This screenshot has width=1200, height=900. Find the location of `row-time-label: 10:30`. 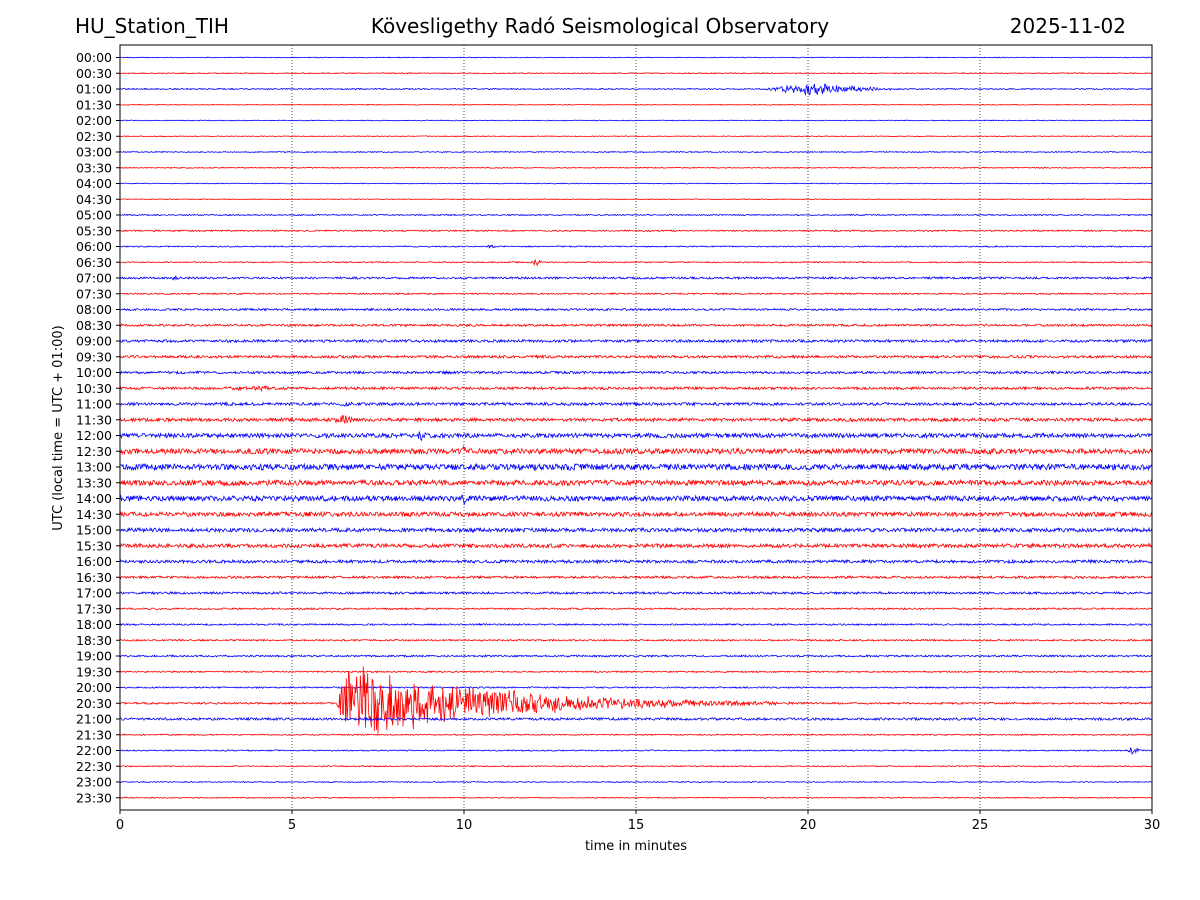

row-time-label: 10:30 is located at coordinates (94, 388).